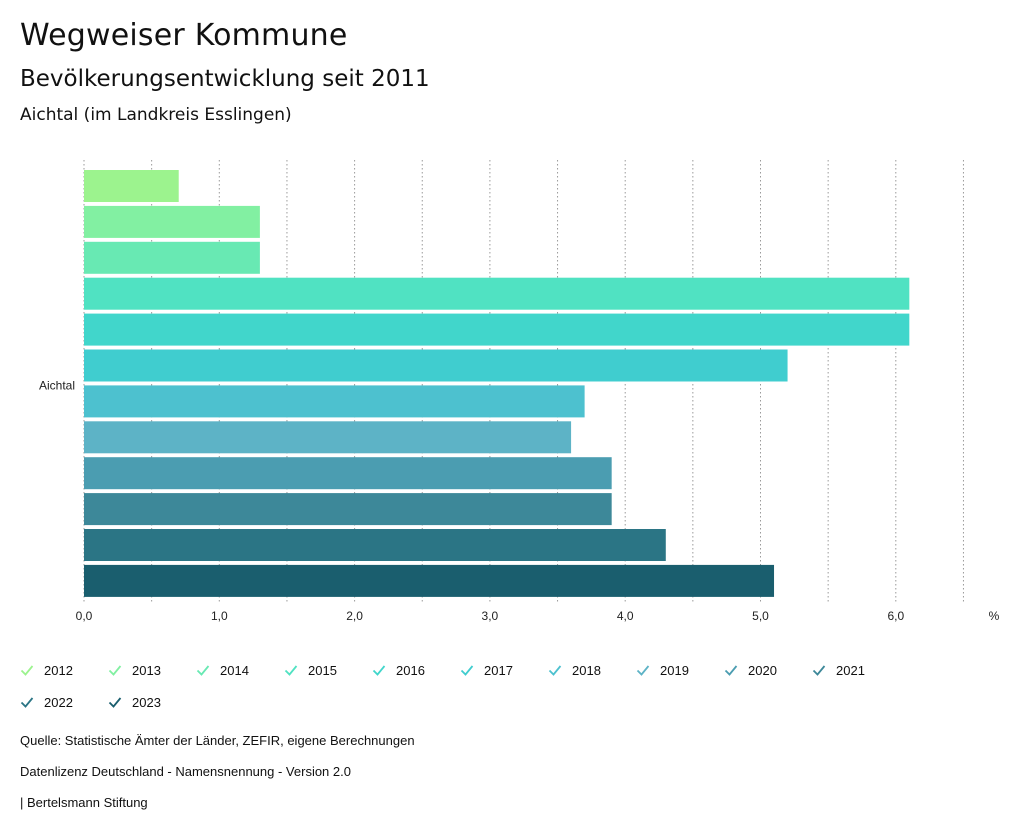 The height and width of the screenshot is (835, 1024). I want to click on legend-item-2015: 2015, so click(310, 670).